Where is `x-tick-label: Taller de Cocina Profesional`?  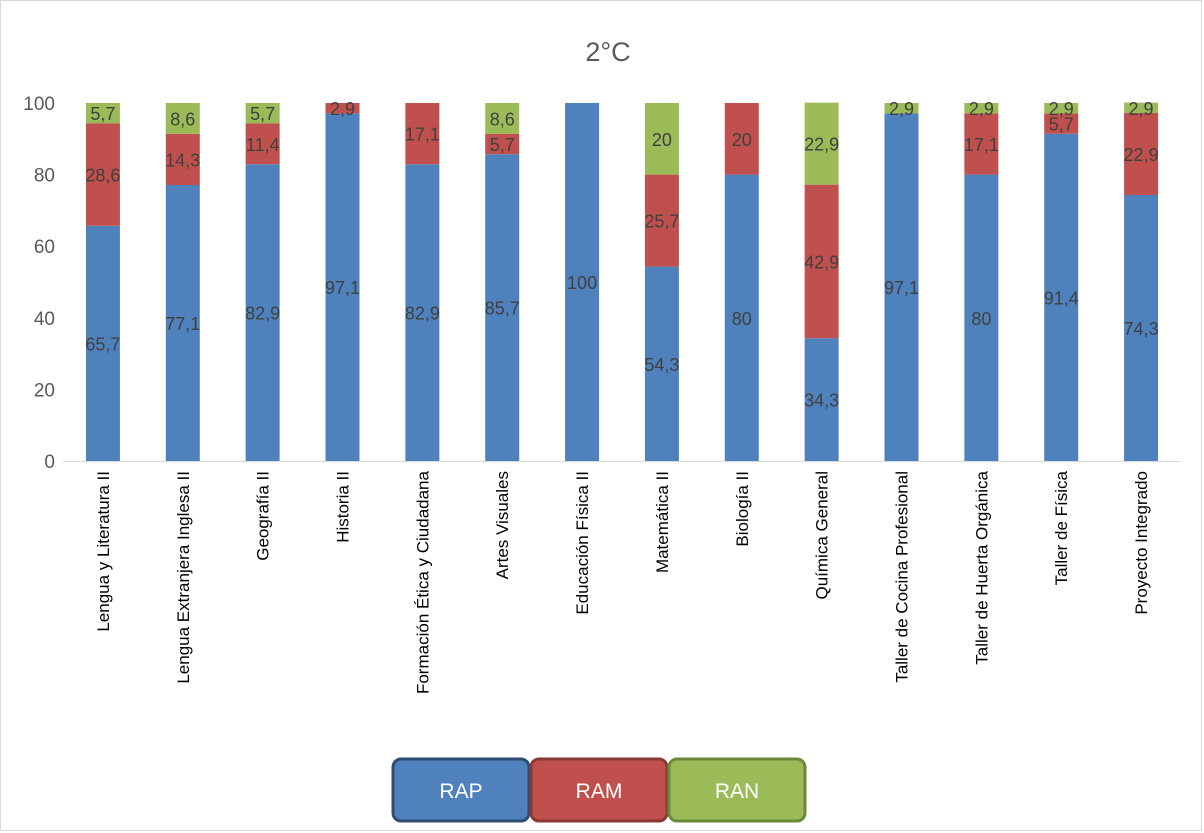 x-tick-label: Taller de Cocina Profesional is located at coordinates (902, 577).